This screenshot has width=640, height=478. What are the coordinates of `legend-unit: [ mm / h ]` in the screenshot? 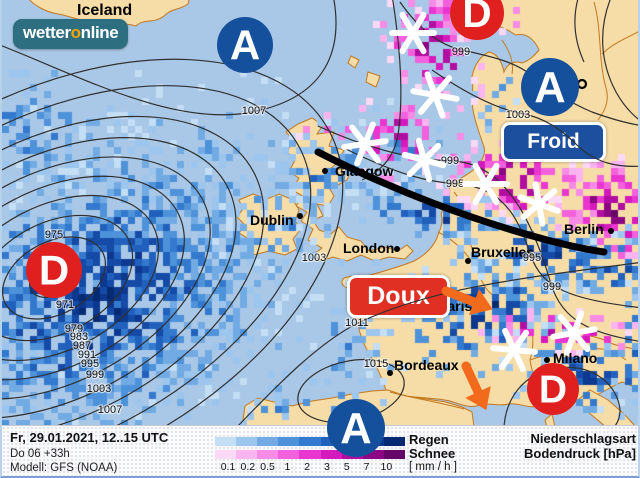 It's located at (433, 467).